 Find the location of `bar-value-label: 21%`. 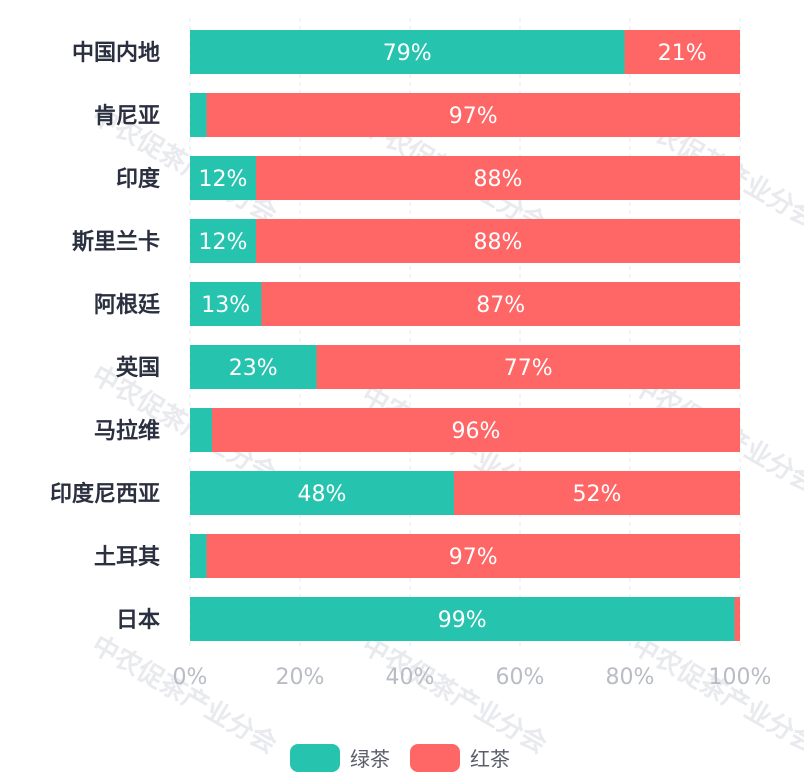

bar-value-label: 21% is located at coordinates (682, 53).